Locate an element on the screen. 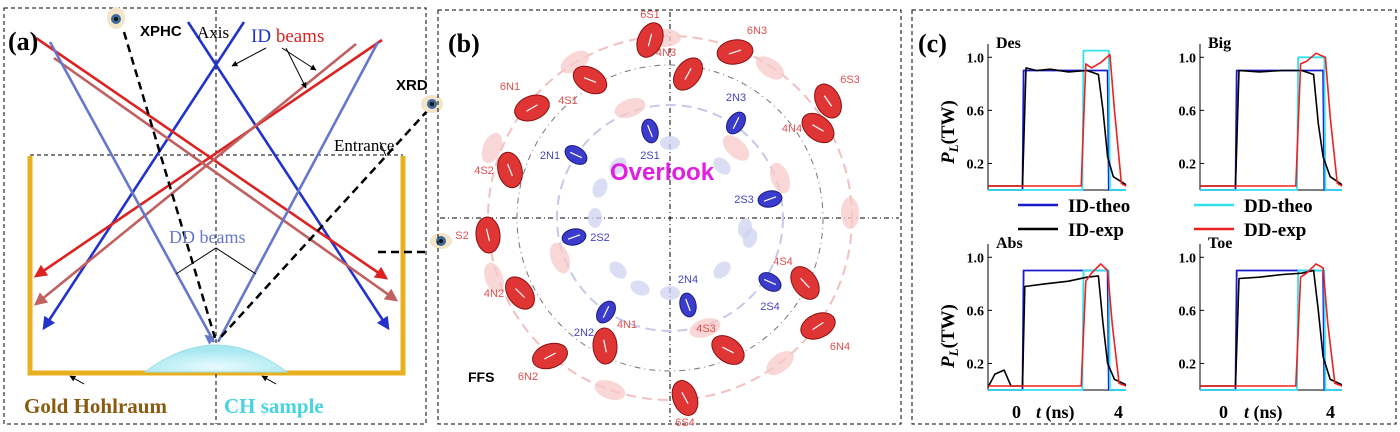 This screenshot has width=1400, height=432. beam-6s1: 6S1 is located at coordinates (650, 33).